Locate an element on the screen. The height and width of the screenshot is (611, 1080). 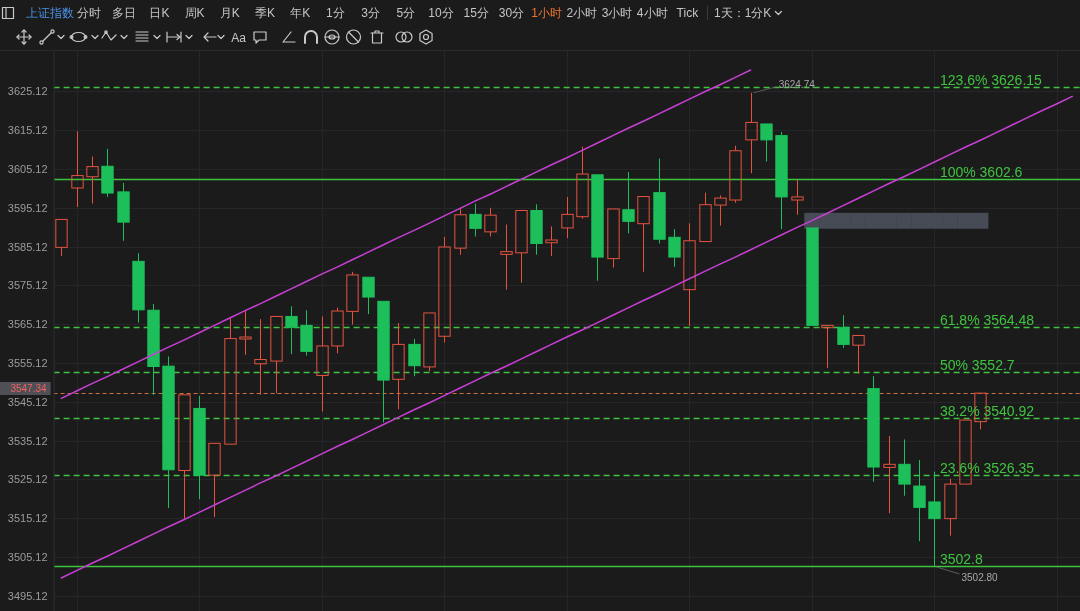
tab-label: 1小时 is located at coordinates (546, 13).